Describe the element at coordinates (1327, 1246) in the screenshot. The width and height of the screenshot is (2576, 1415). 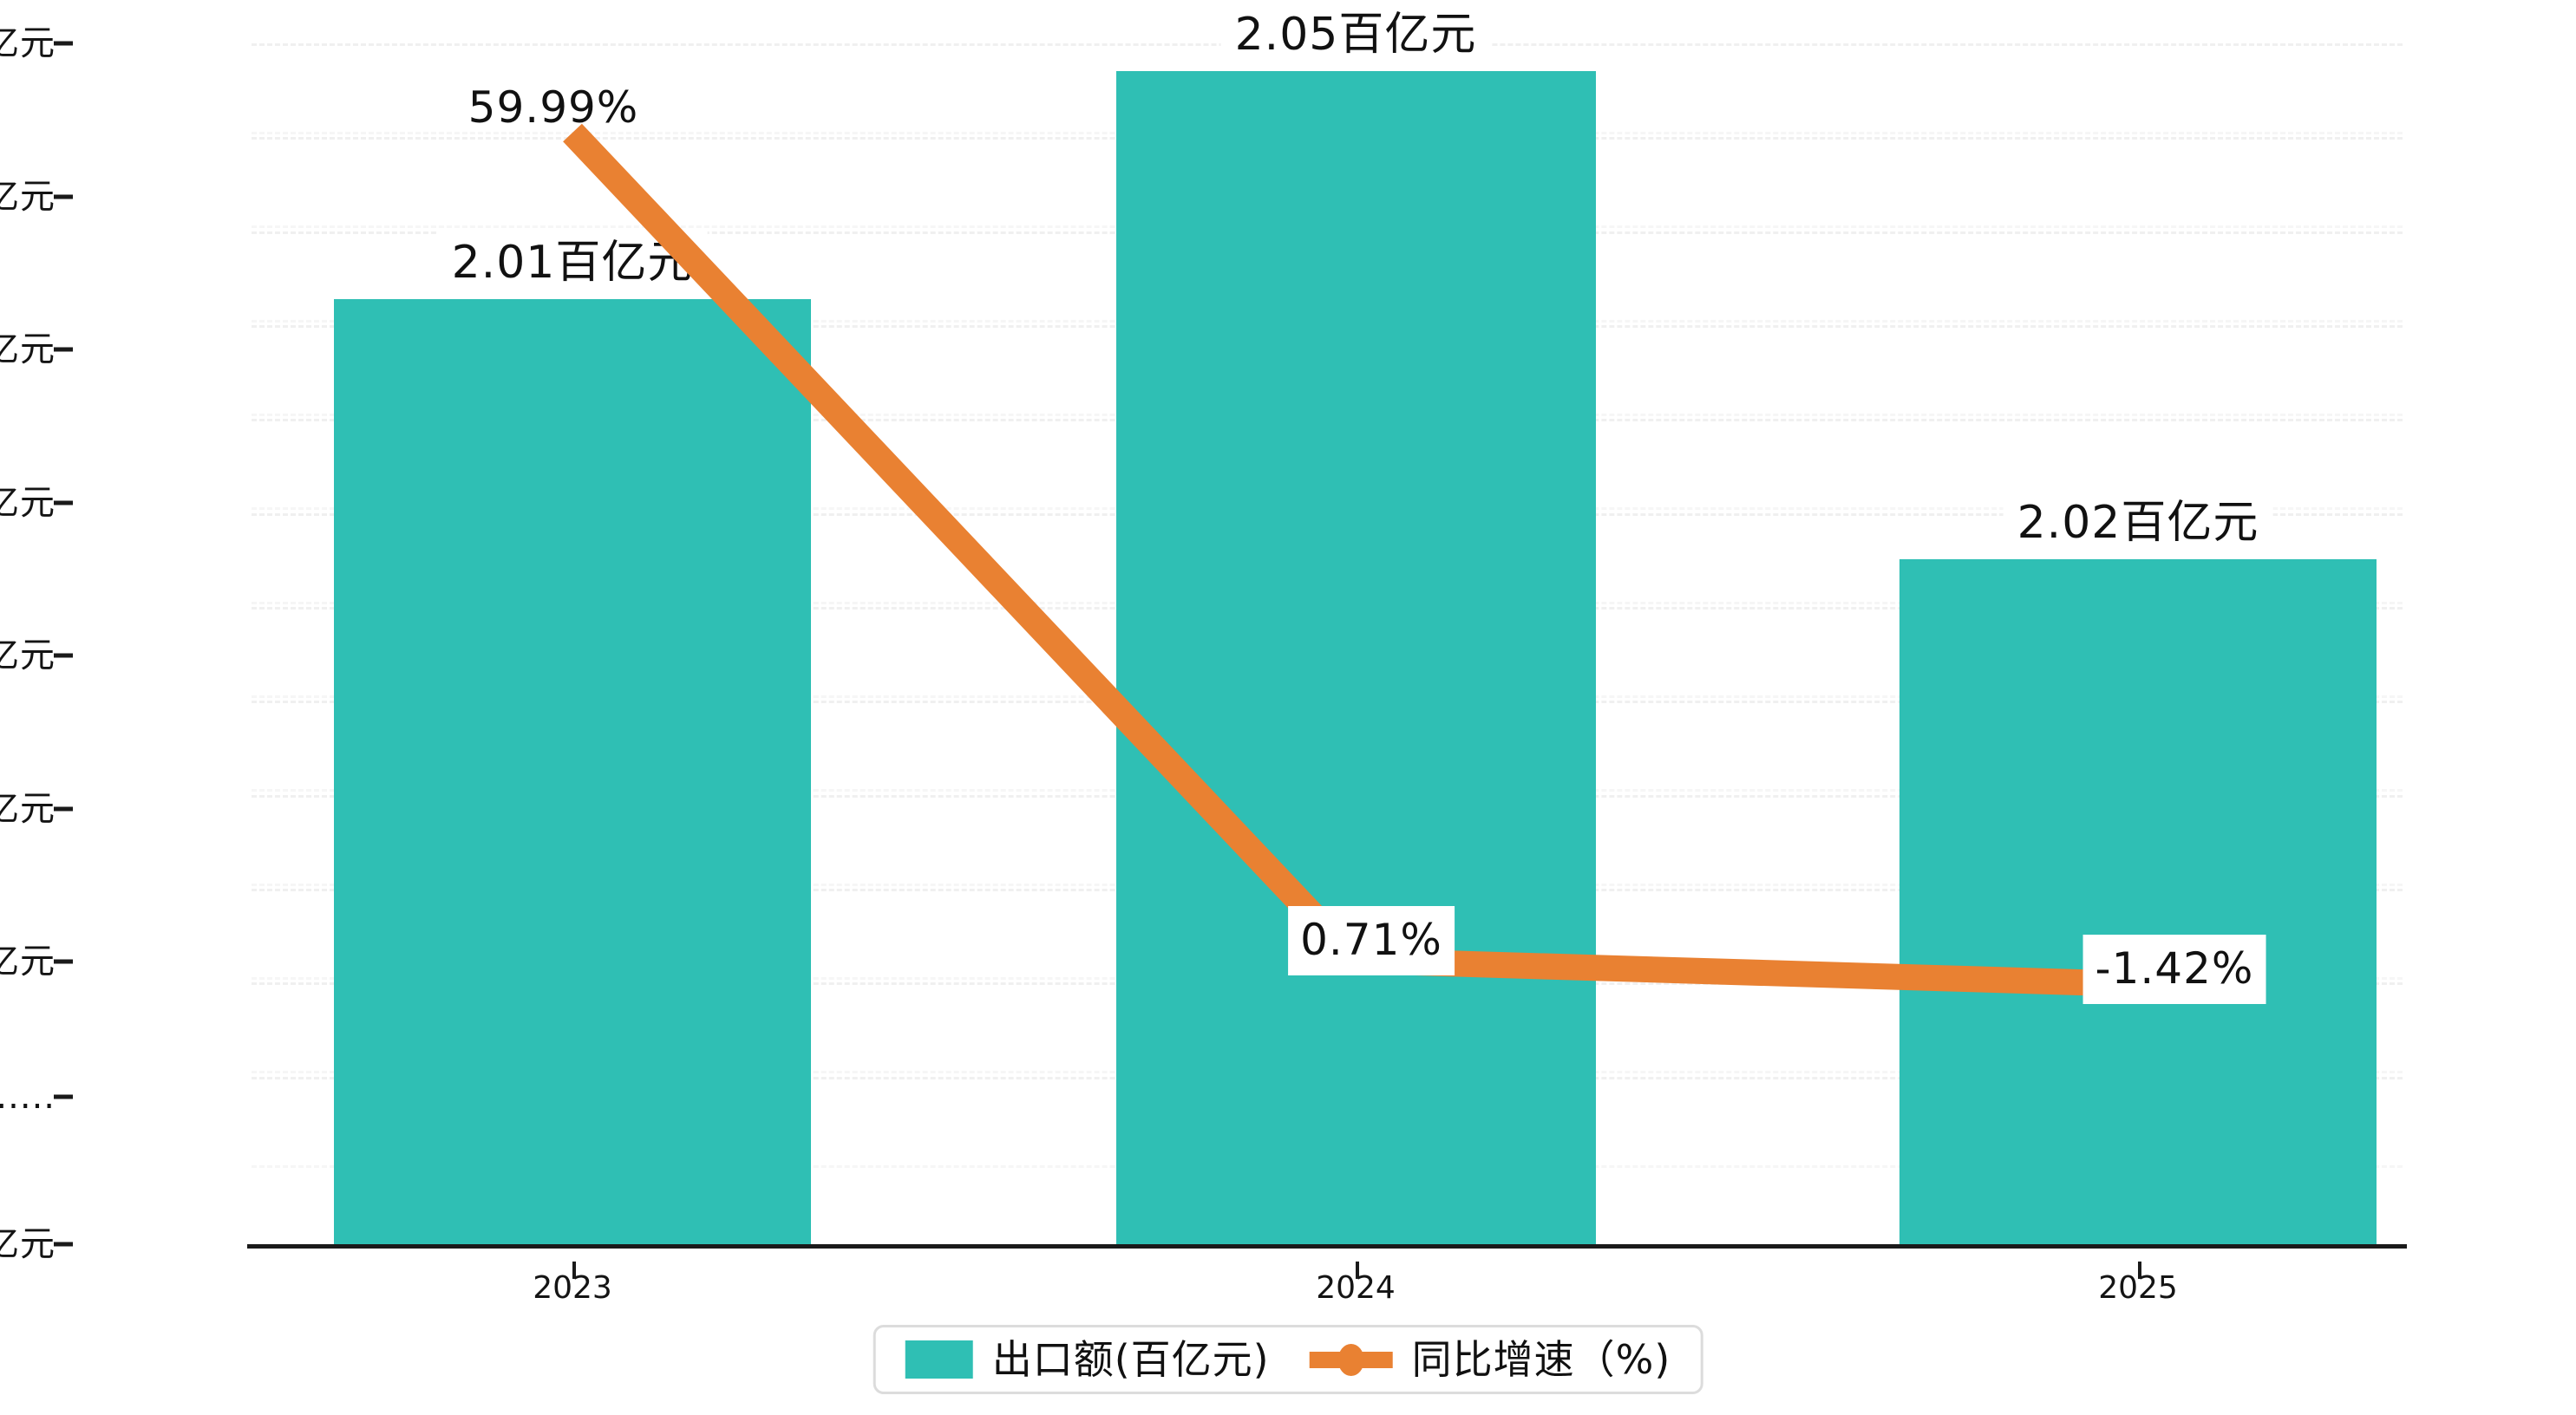
I see `x-axis-line` at that location.